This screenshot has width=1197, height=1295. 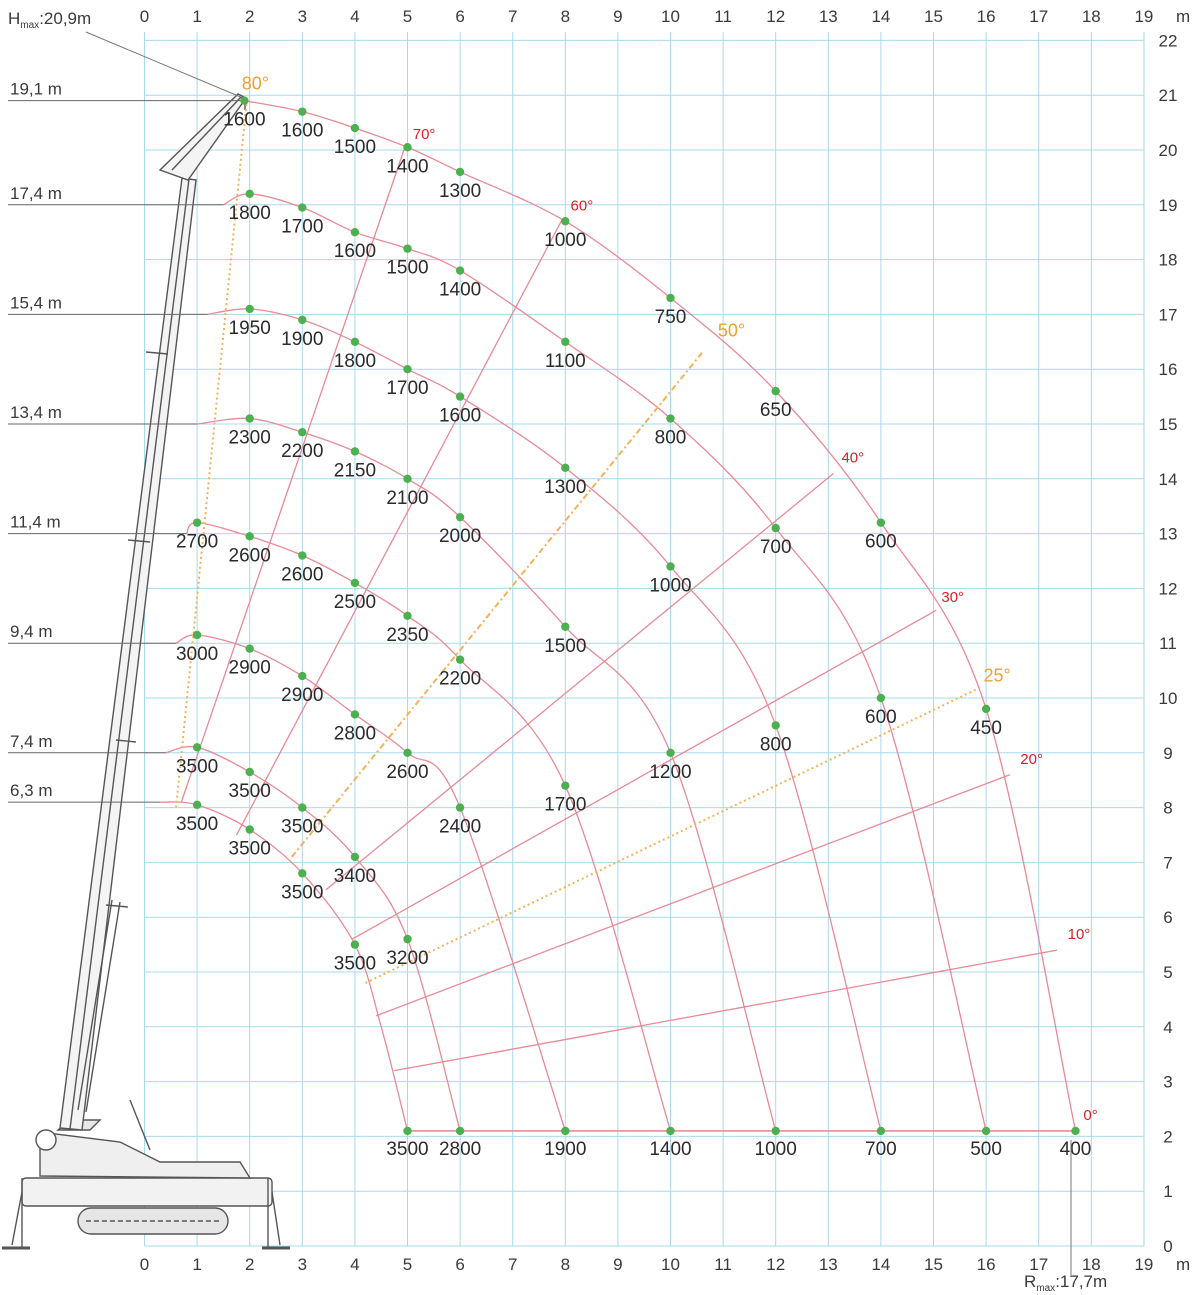 I want to click on x-tick-top: 4, so click(x=354, y=16).